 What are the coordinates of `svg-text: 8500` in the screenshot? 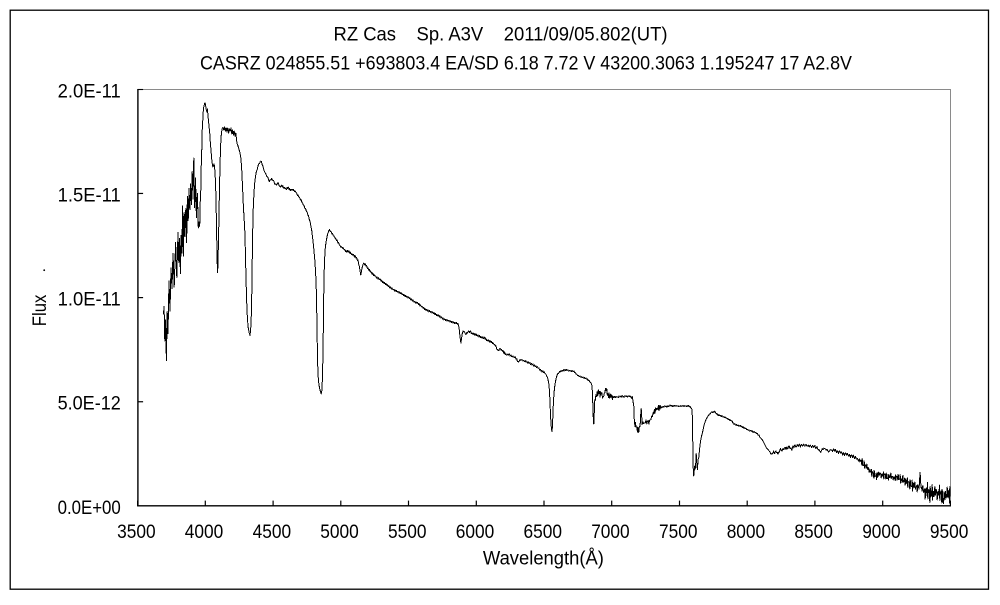 It's located at (813, 532).